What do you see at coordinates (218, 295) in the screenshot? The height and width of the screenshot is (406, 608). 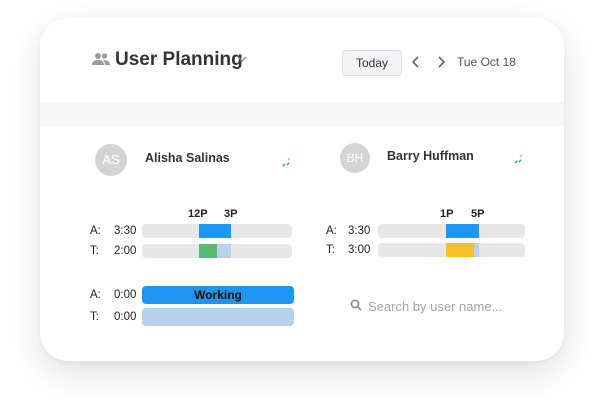 I see `working-status-bar: Working` at bounding box center [218, 295].